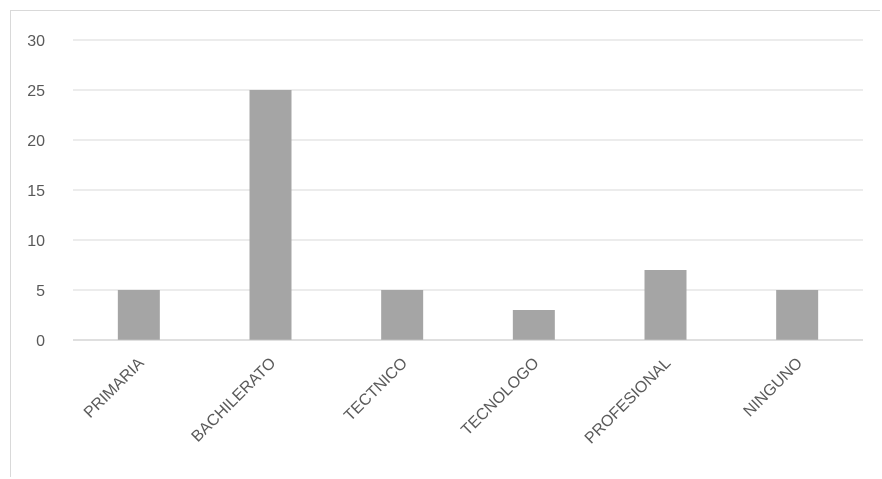 This screenshot has width=882, height=479. I want to click on bar-tecnologo, so click(533, 325).